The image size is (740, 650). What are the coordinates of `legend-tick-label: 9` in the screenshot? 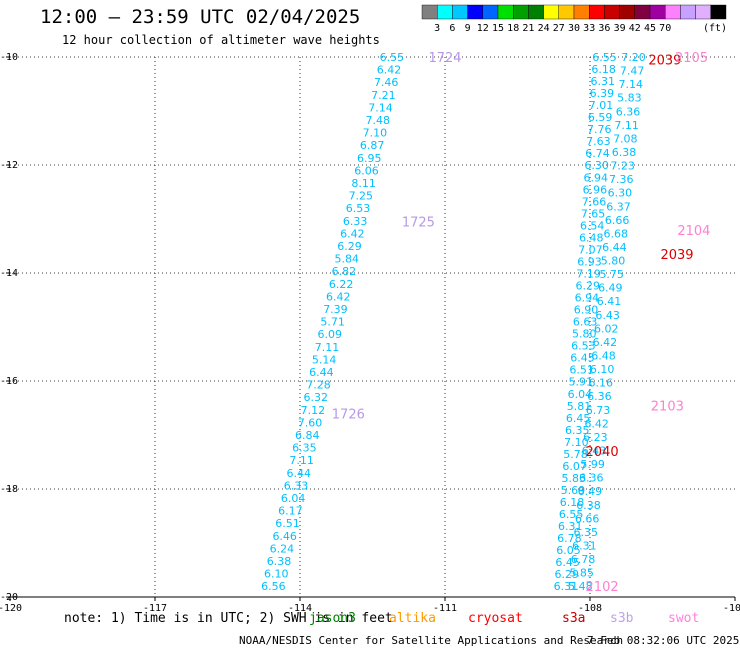 It's located at (468, 28).